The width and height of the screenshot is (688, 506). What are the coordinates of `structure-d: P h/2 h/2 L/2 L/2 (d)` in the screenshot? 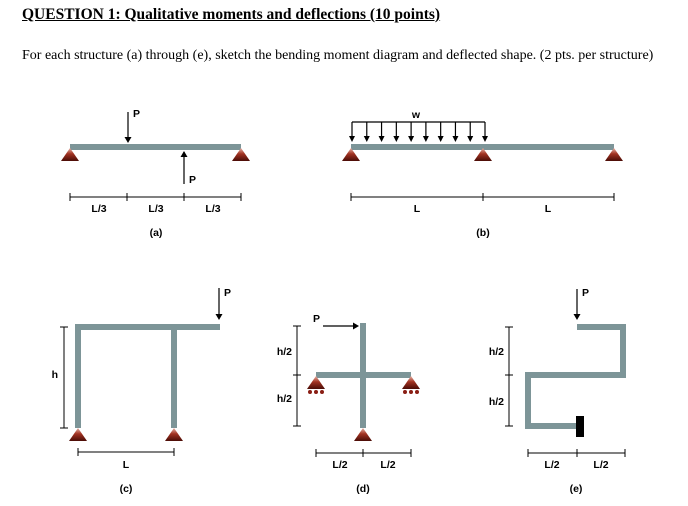 It's located at (348, 404).